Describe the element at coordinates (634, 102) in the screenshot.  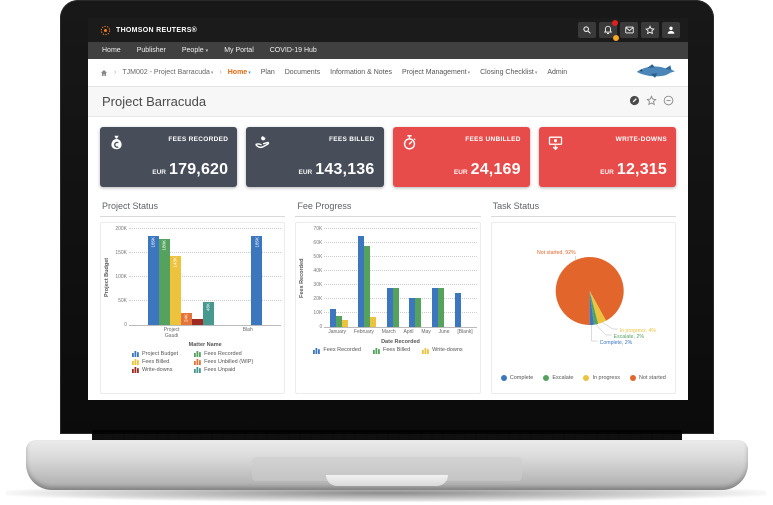
I see `edit-icon` at that location.